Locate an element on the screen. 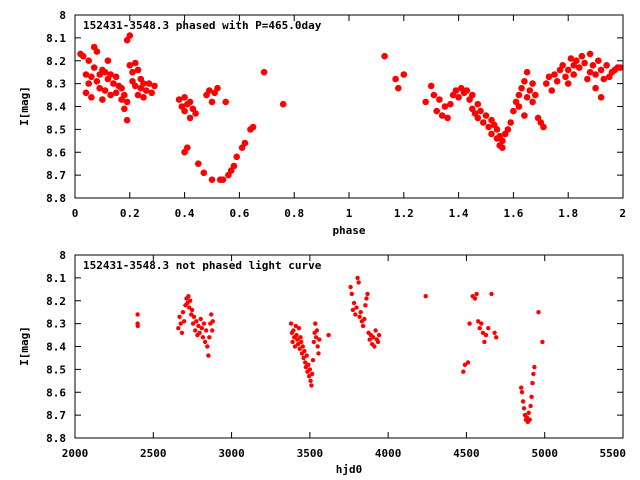  top-chart-title: 152431-3548.3 phased with P=465.0day is located at coordinates (202, 25).